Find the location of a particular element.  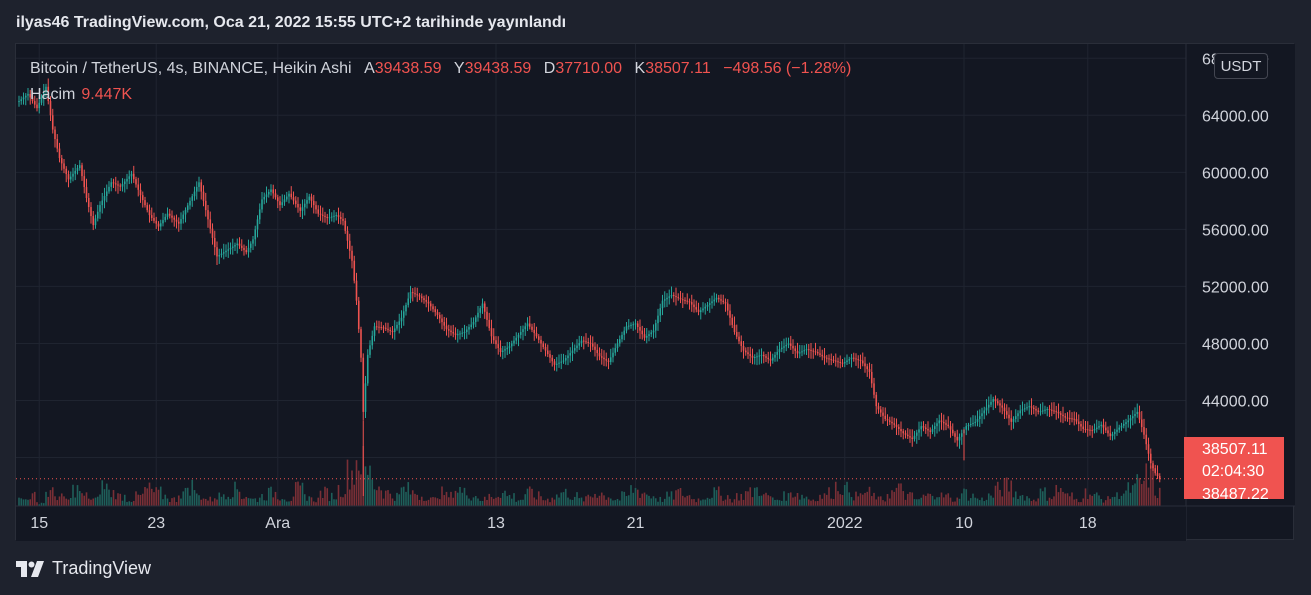

volume-value: 9.447K is located at coordinates (107, 94).